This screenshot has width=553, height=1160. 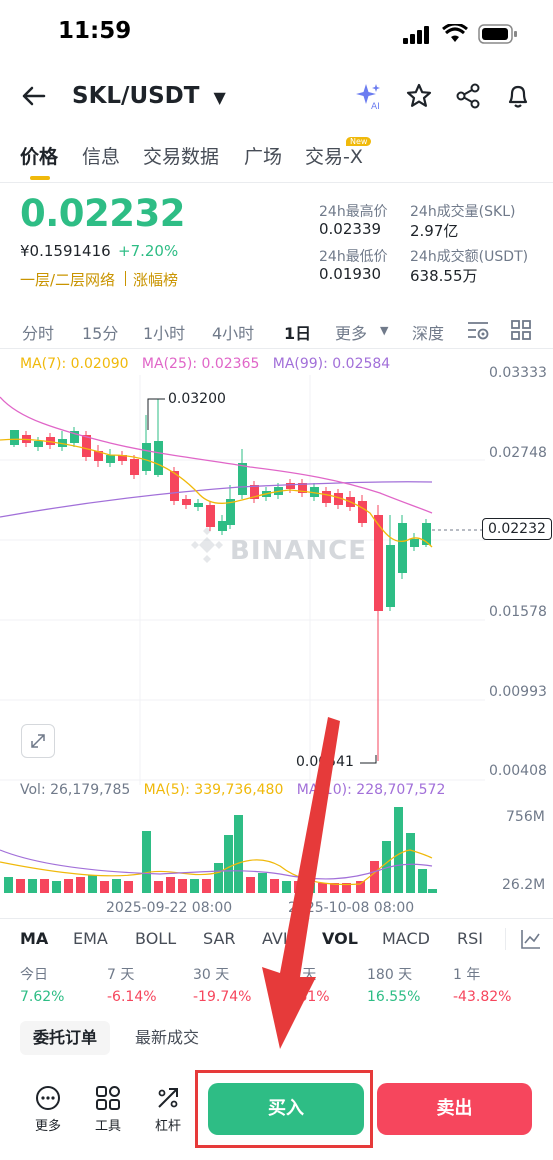 What do you see at coordinates (39, 157) in the screenshot?
I see `tab-price: 价格` at bounding box center [39, 157].